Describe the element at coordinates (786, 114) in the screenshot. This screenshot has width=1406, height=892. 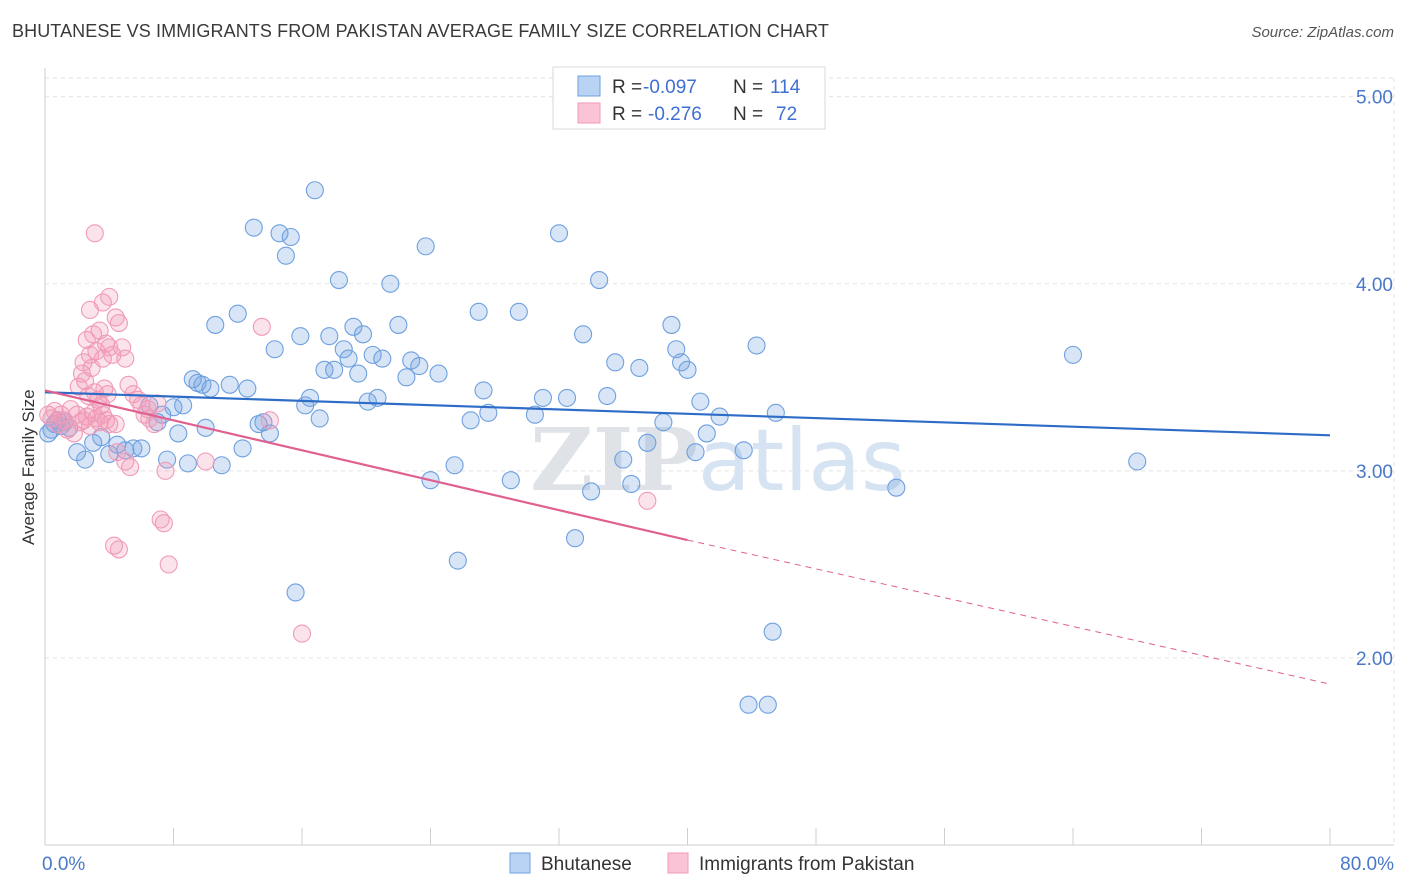
I see `legend-n-value-2: 72` at that location.